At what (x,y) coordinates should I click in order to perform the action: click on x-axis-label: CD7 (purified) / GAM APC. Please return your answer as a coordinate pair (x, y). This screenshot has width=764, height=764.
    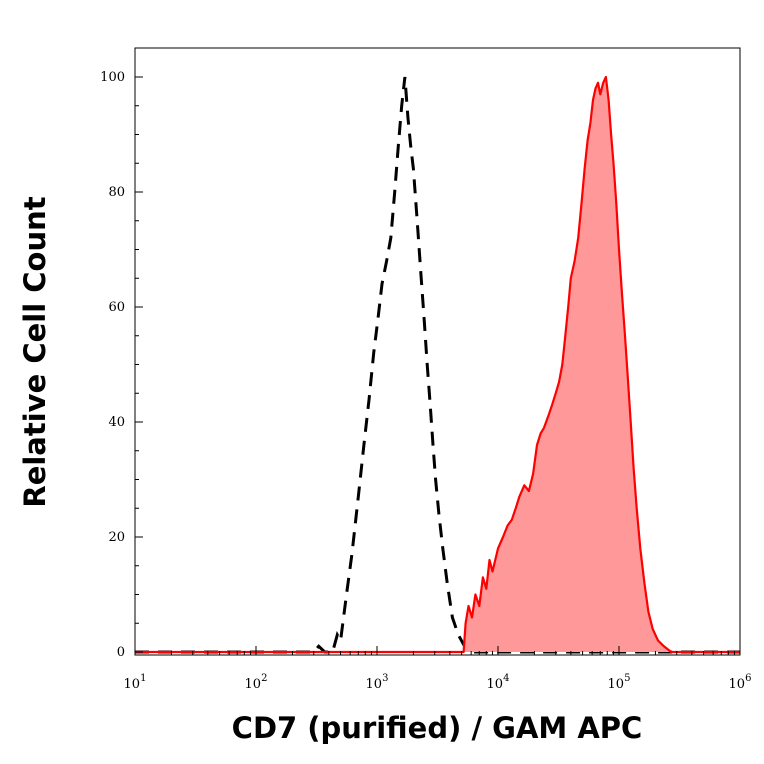
    Looking at the image, I should click on (437, 728).